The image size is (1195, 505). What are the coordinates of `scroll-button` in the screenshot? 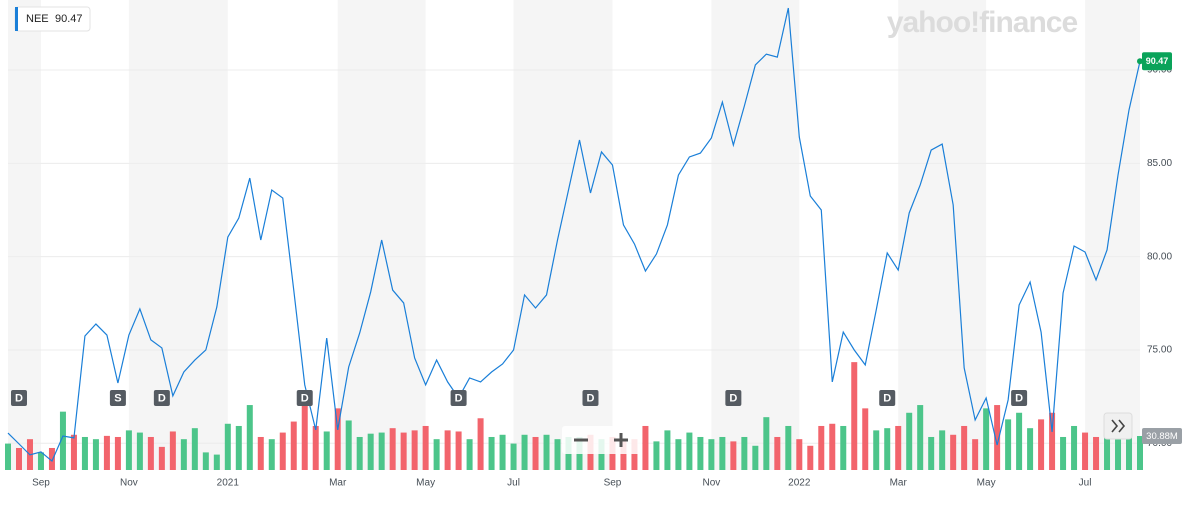 It's located at (1118, 426).